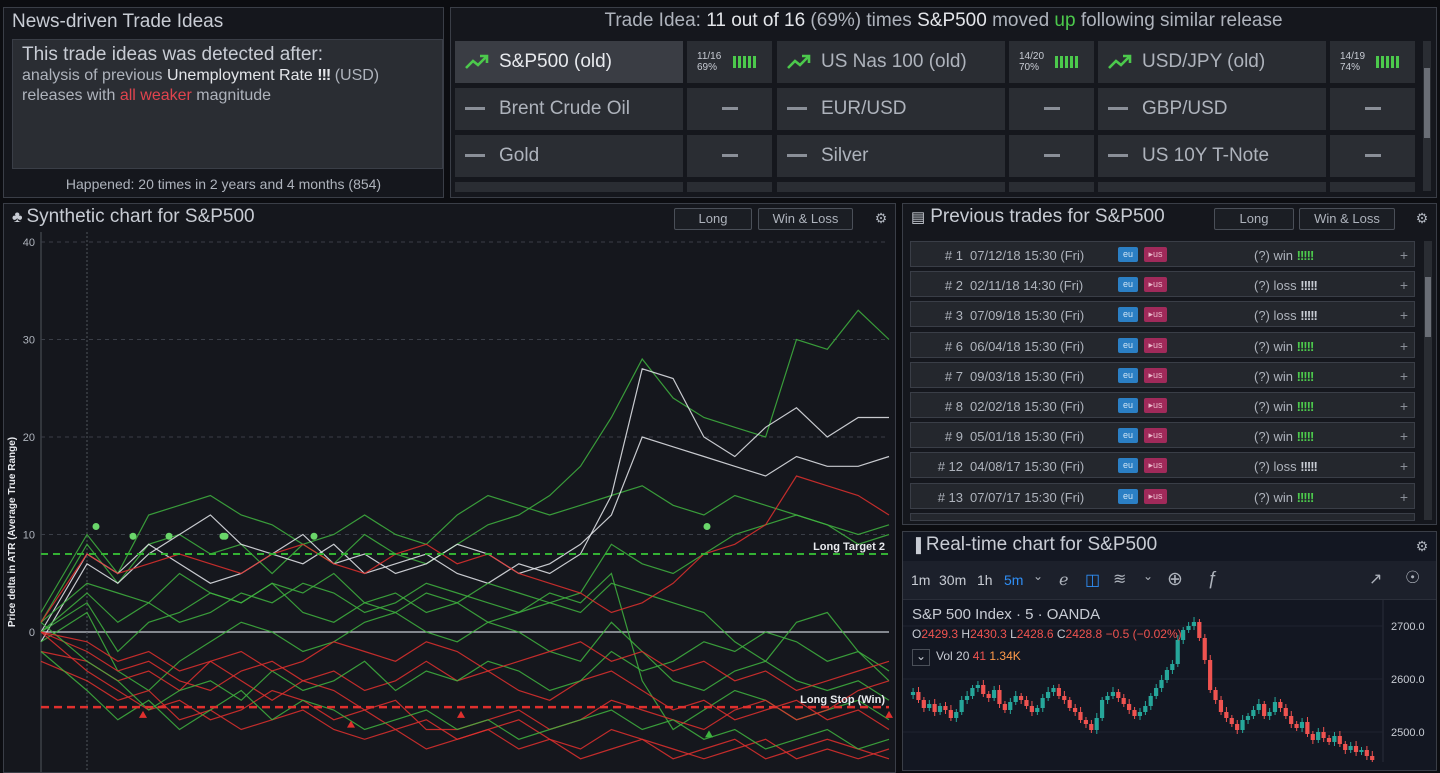  I want to click on trade-date: 06/04/18 15:30 (Fri), so click(1027, 346).